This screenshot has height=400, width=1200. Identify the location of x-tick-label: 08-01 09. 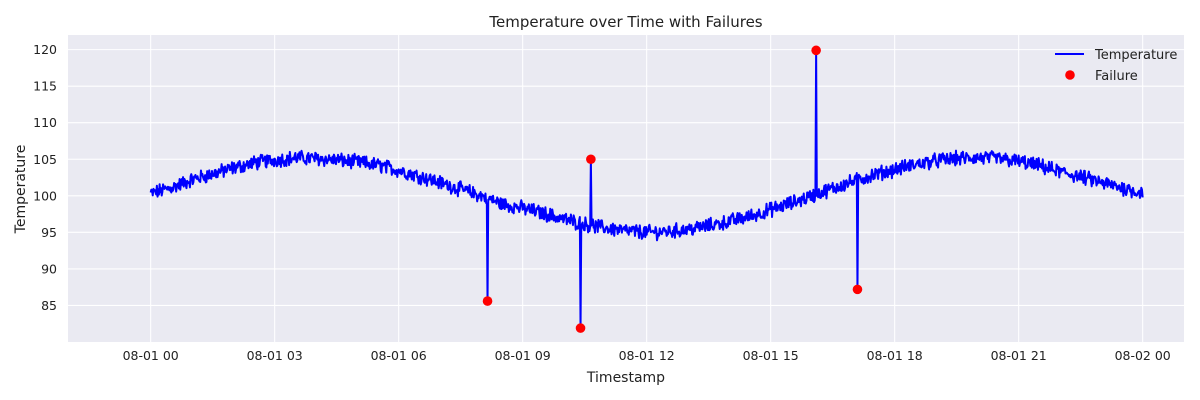
(523, 355).